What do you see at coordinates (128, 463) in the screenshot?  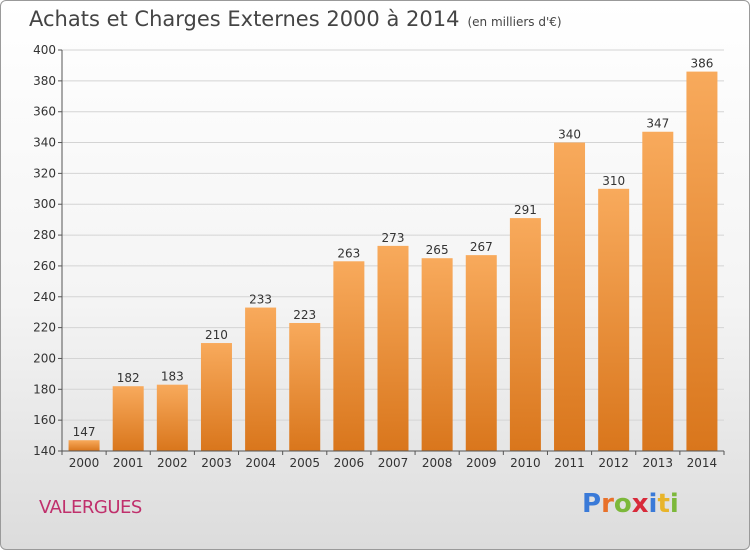 I see `x-tick-label: 2001` at bounding box center [128, 463].